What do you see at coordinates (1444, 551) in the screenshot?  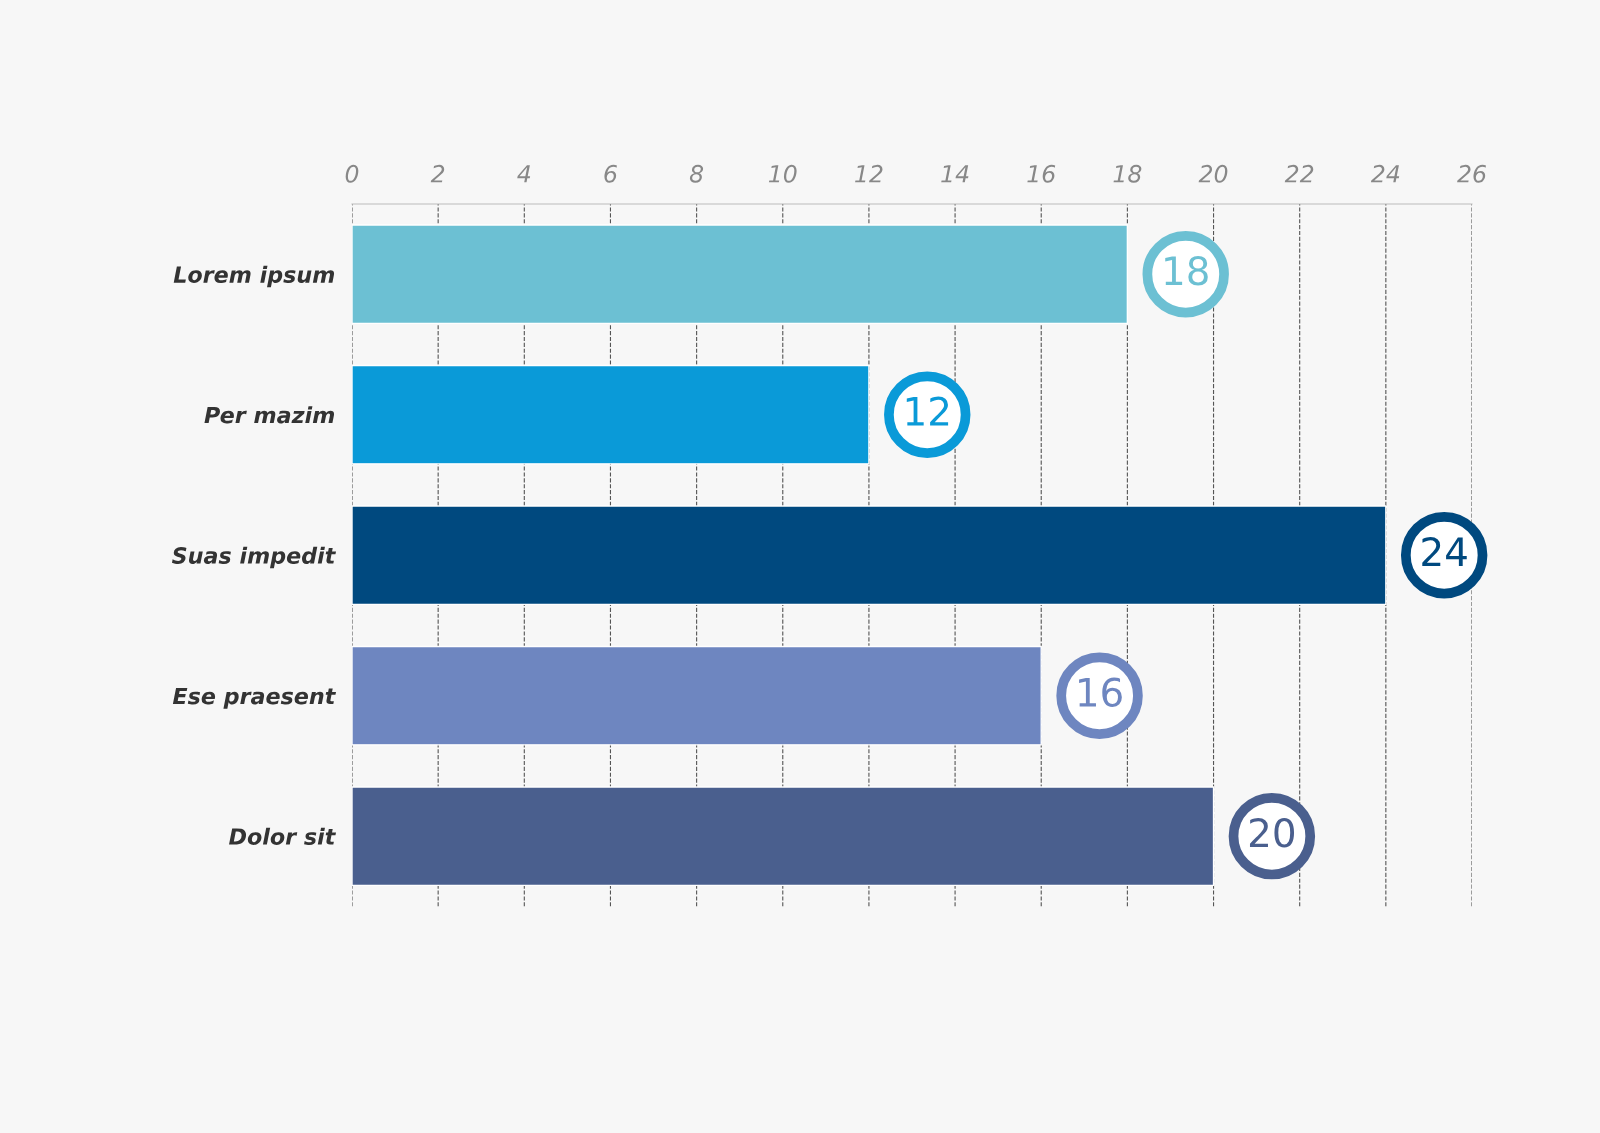 I see `data-label: 24` at bounding box center [1444, 551].